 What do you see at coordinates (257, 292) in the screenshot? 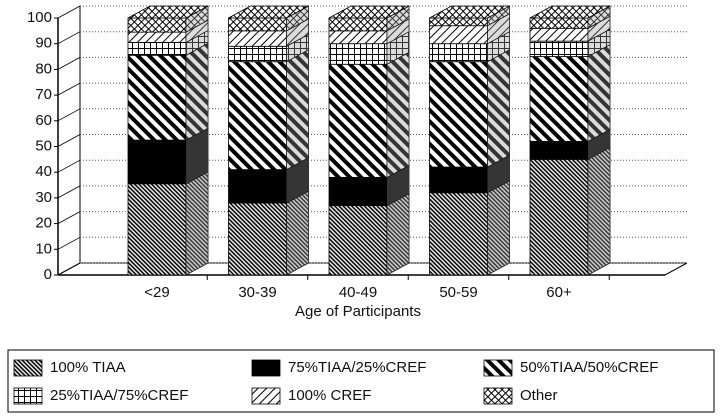
I see `x-tick-label: 30-39` at bounding box center [257, 292].